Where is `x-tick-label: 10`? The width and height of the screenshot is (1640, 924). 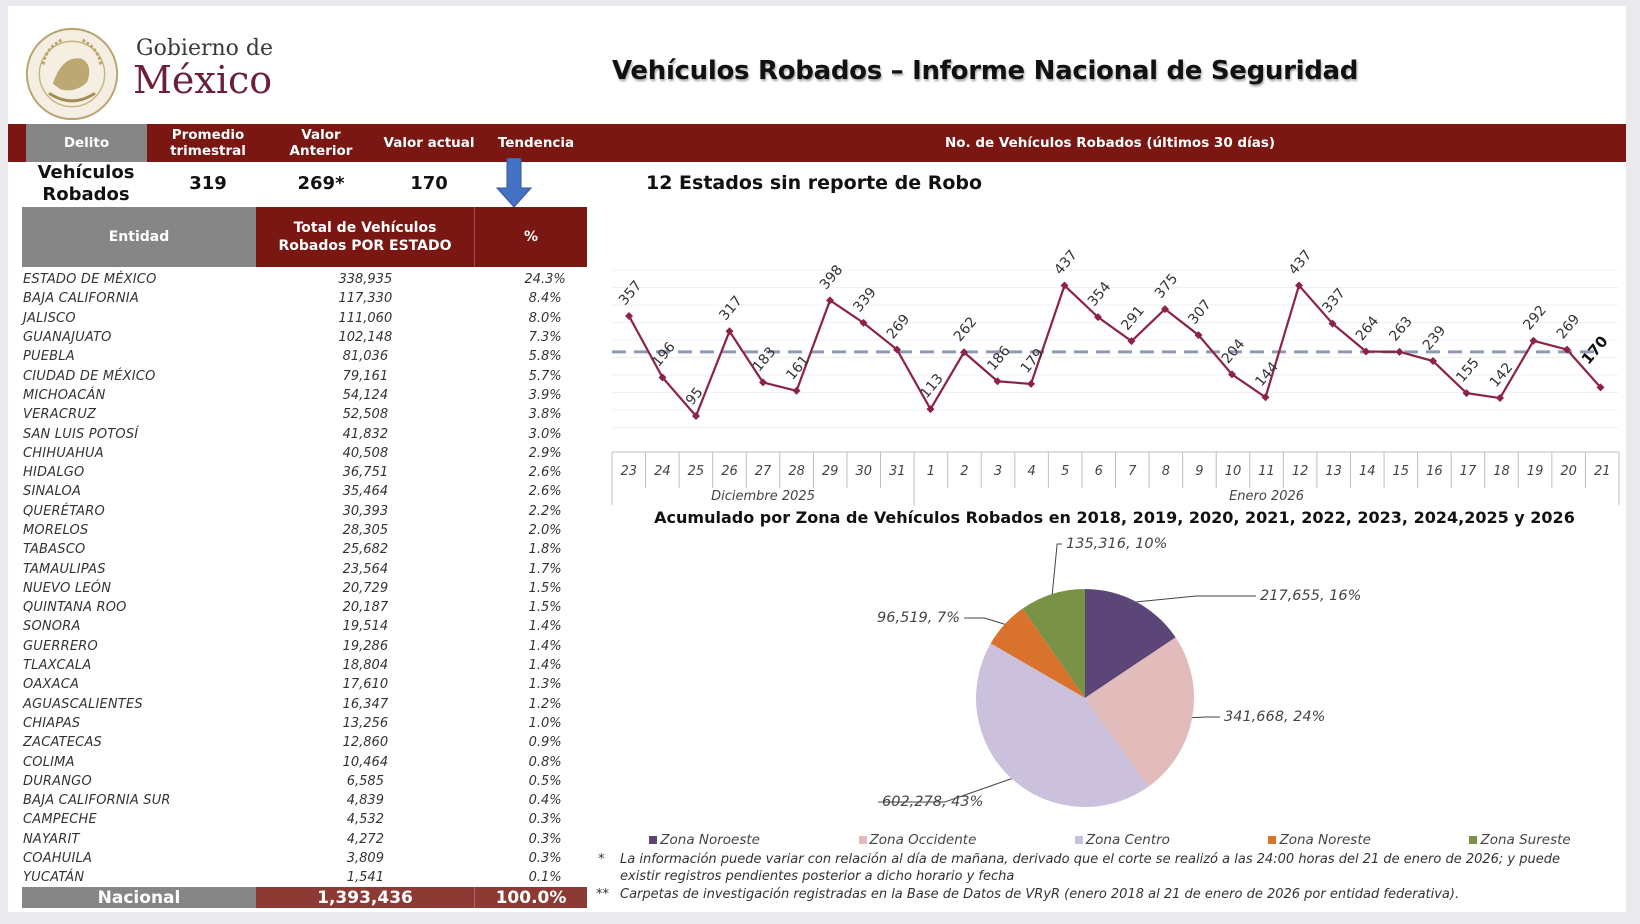
x-tick-label: 10 is located at coordinates (1233, 471).